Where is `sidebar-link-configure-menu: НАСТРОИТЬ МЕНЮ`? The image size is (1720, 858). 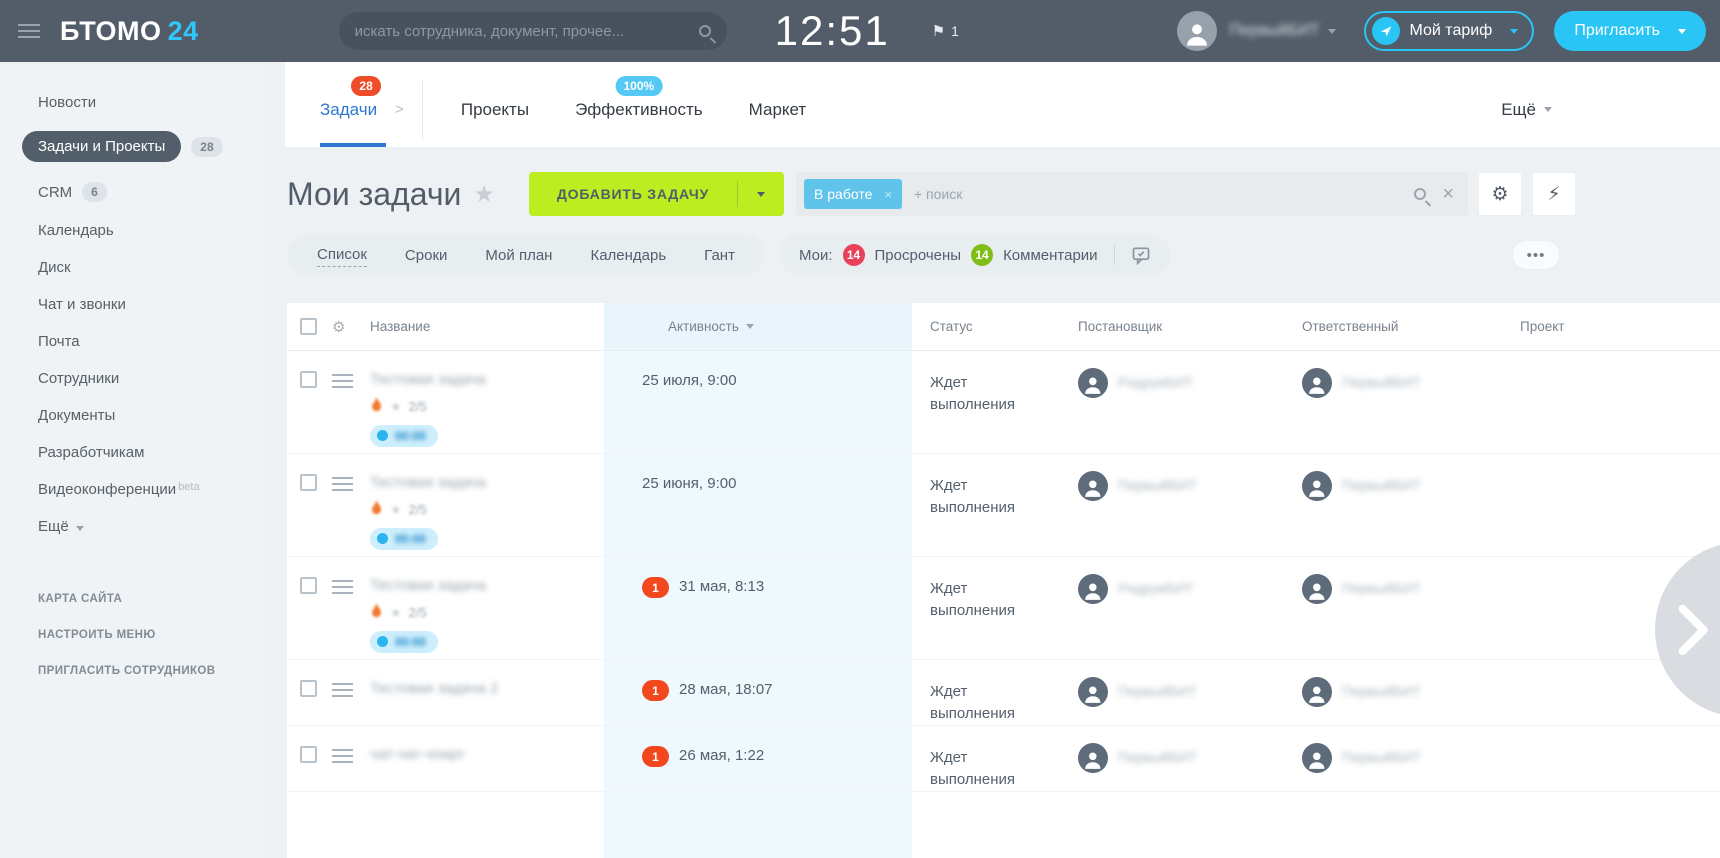 sidebar-link-configure-menu: НАСТРОИТЬ МЕНЮ is located at coordinates (97, 635).